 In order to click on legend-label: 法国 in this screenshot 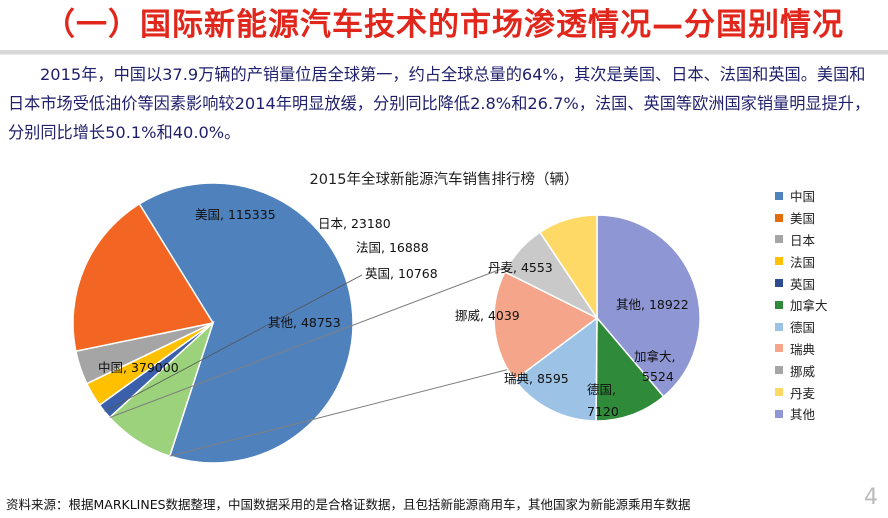, I will do `click(803, 262)`.